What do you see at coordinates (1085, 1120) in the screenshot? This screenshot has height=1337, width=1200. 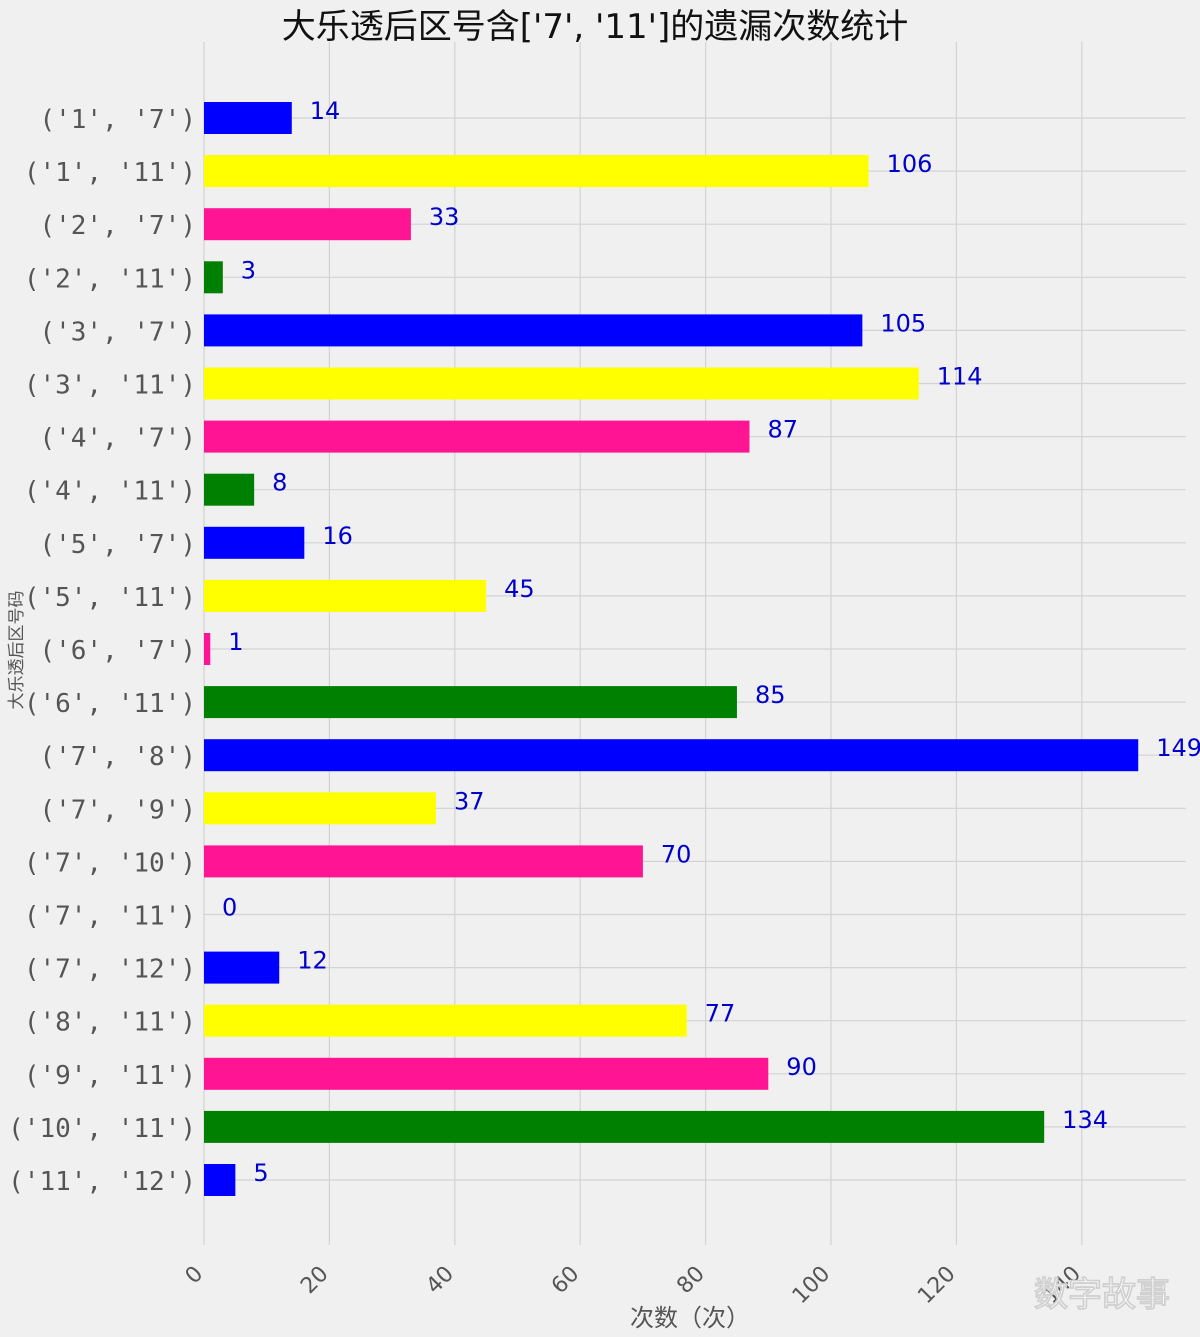 I see `data-label: 134` at bounding box center [1085, 1120].